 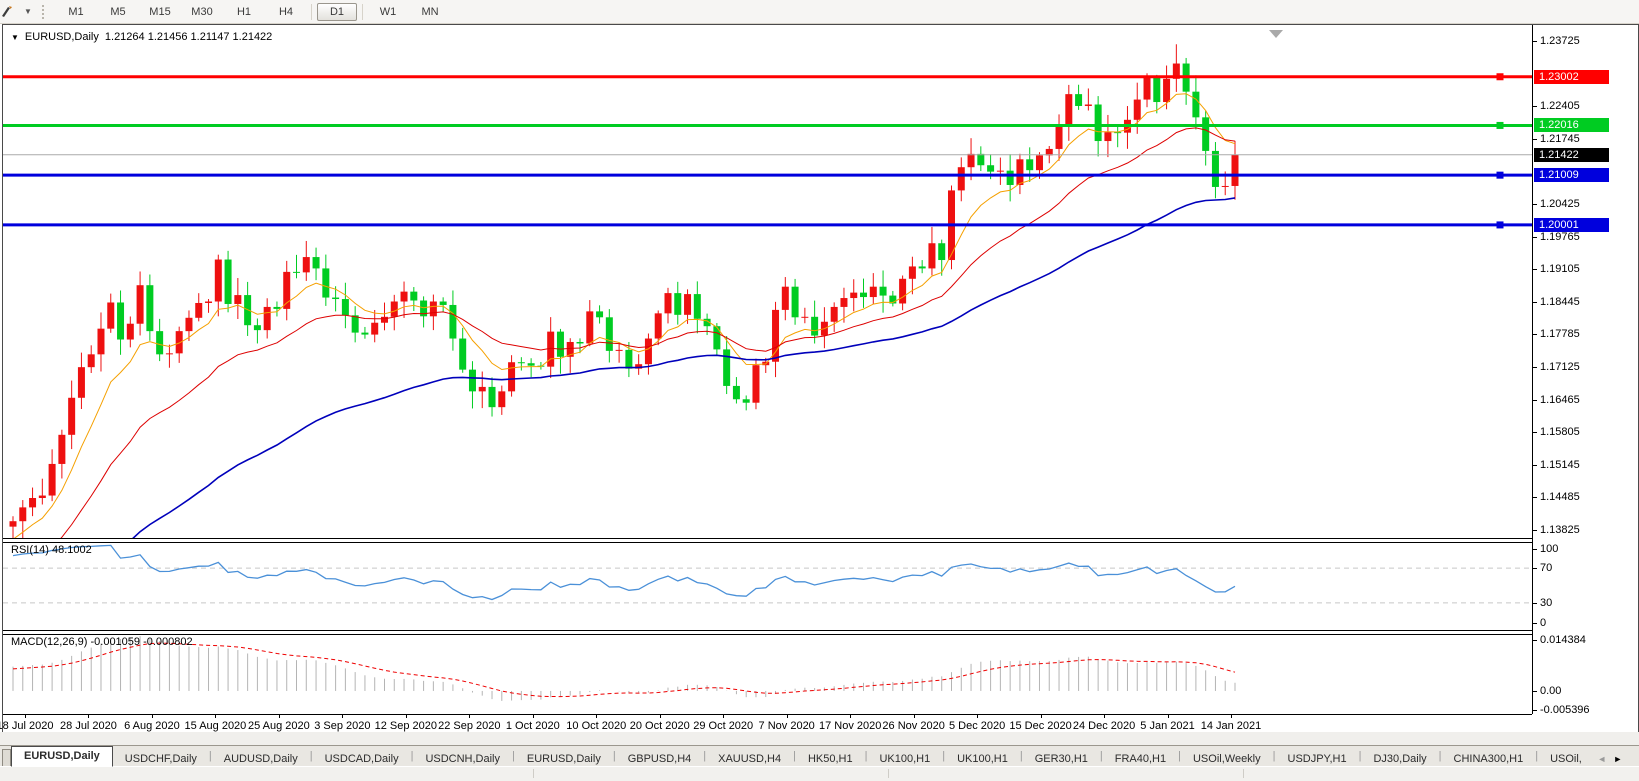 What do you see at coordinates (1571, 224) in the screenshot?
I see `hline-price-flag-1.20001: 1.20001` at bounding box center [1571, 224].